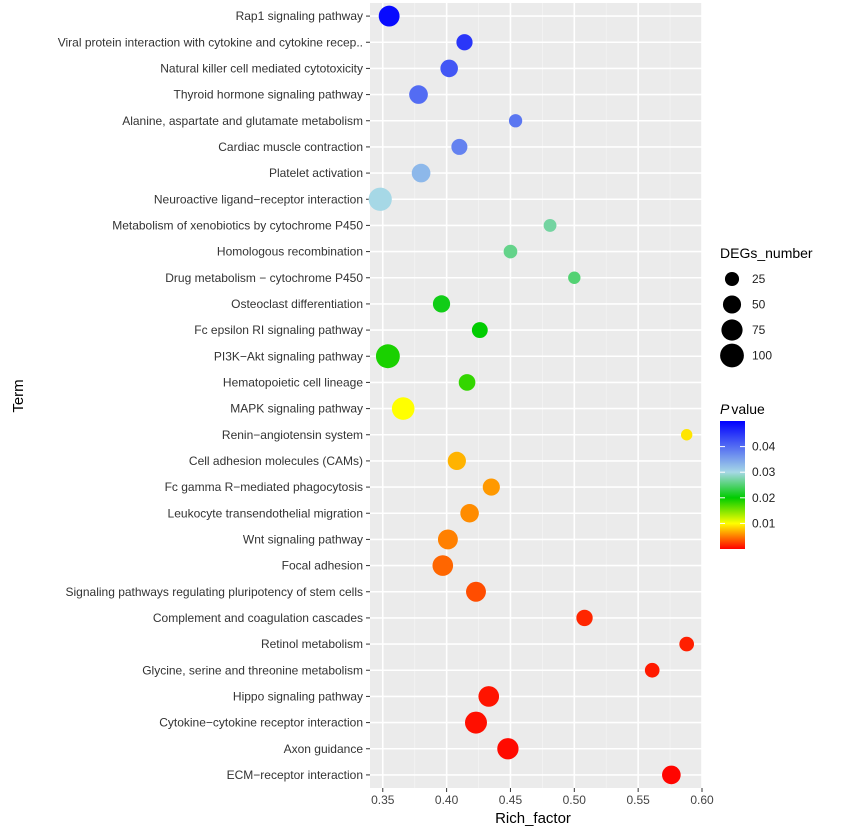  I want to click on y-tick-label: Leukocyte transendothelial migration, so click(265, 513).